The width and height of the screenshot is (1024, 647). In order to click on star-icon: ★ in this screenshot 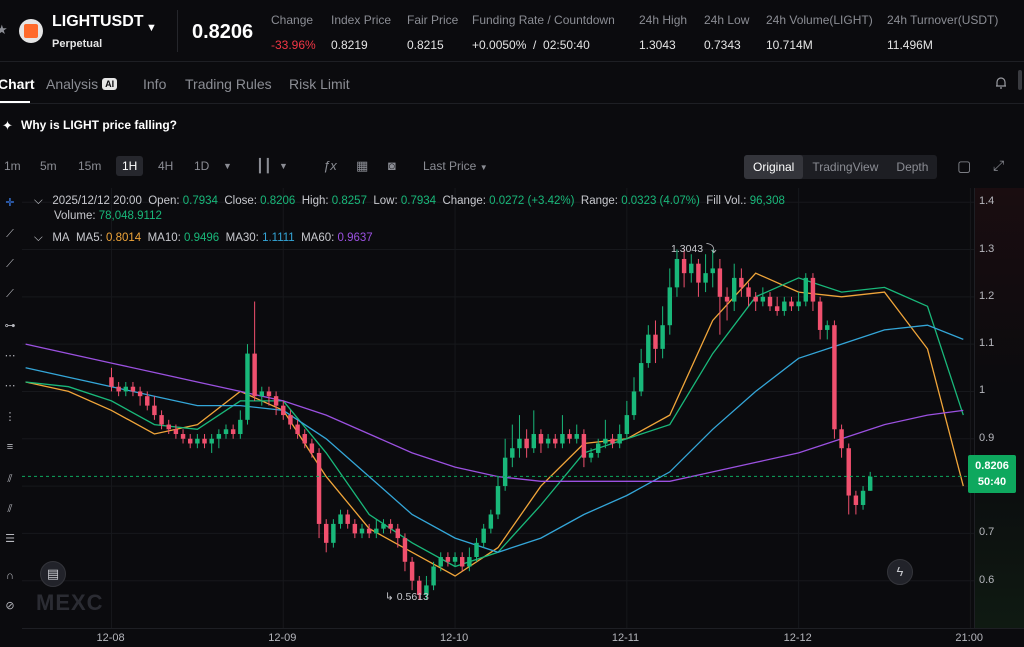, I will do `click(4, 29)`.